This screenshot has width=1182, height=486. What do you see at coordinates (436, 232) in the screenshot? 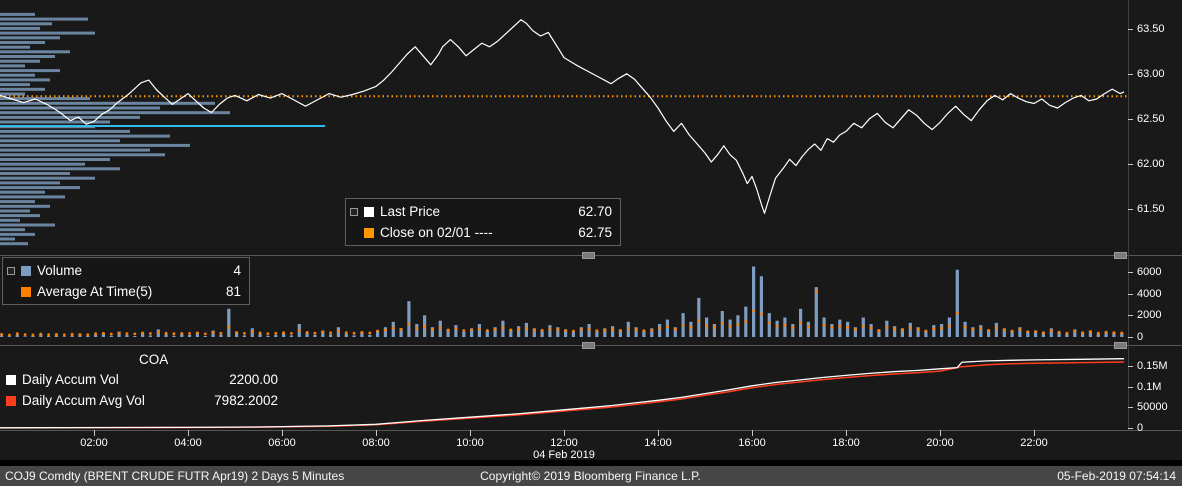
I see `close-line-label: Close on 02/01 ----` at bounding box center [436, 232].